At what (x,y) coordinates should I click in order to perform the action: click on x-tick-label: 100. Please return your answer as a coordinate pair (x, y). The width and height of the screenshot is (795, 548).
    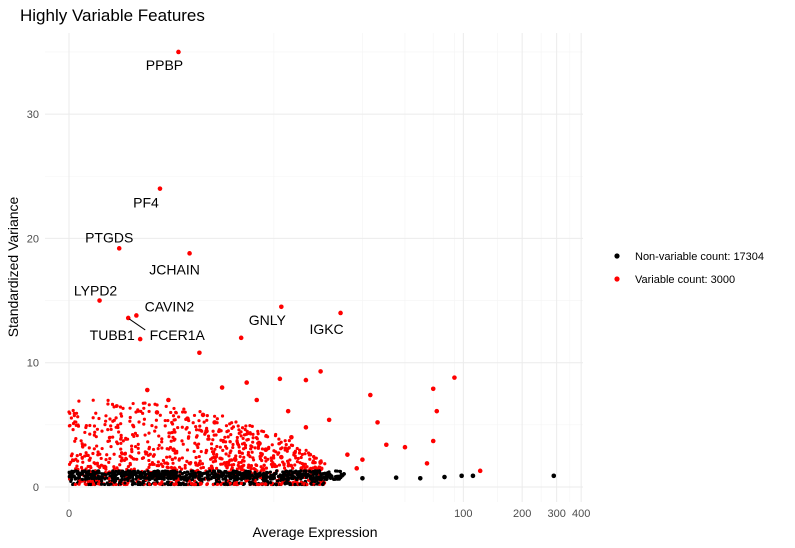
    Looking at the image, I should click on (463, 514).